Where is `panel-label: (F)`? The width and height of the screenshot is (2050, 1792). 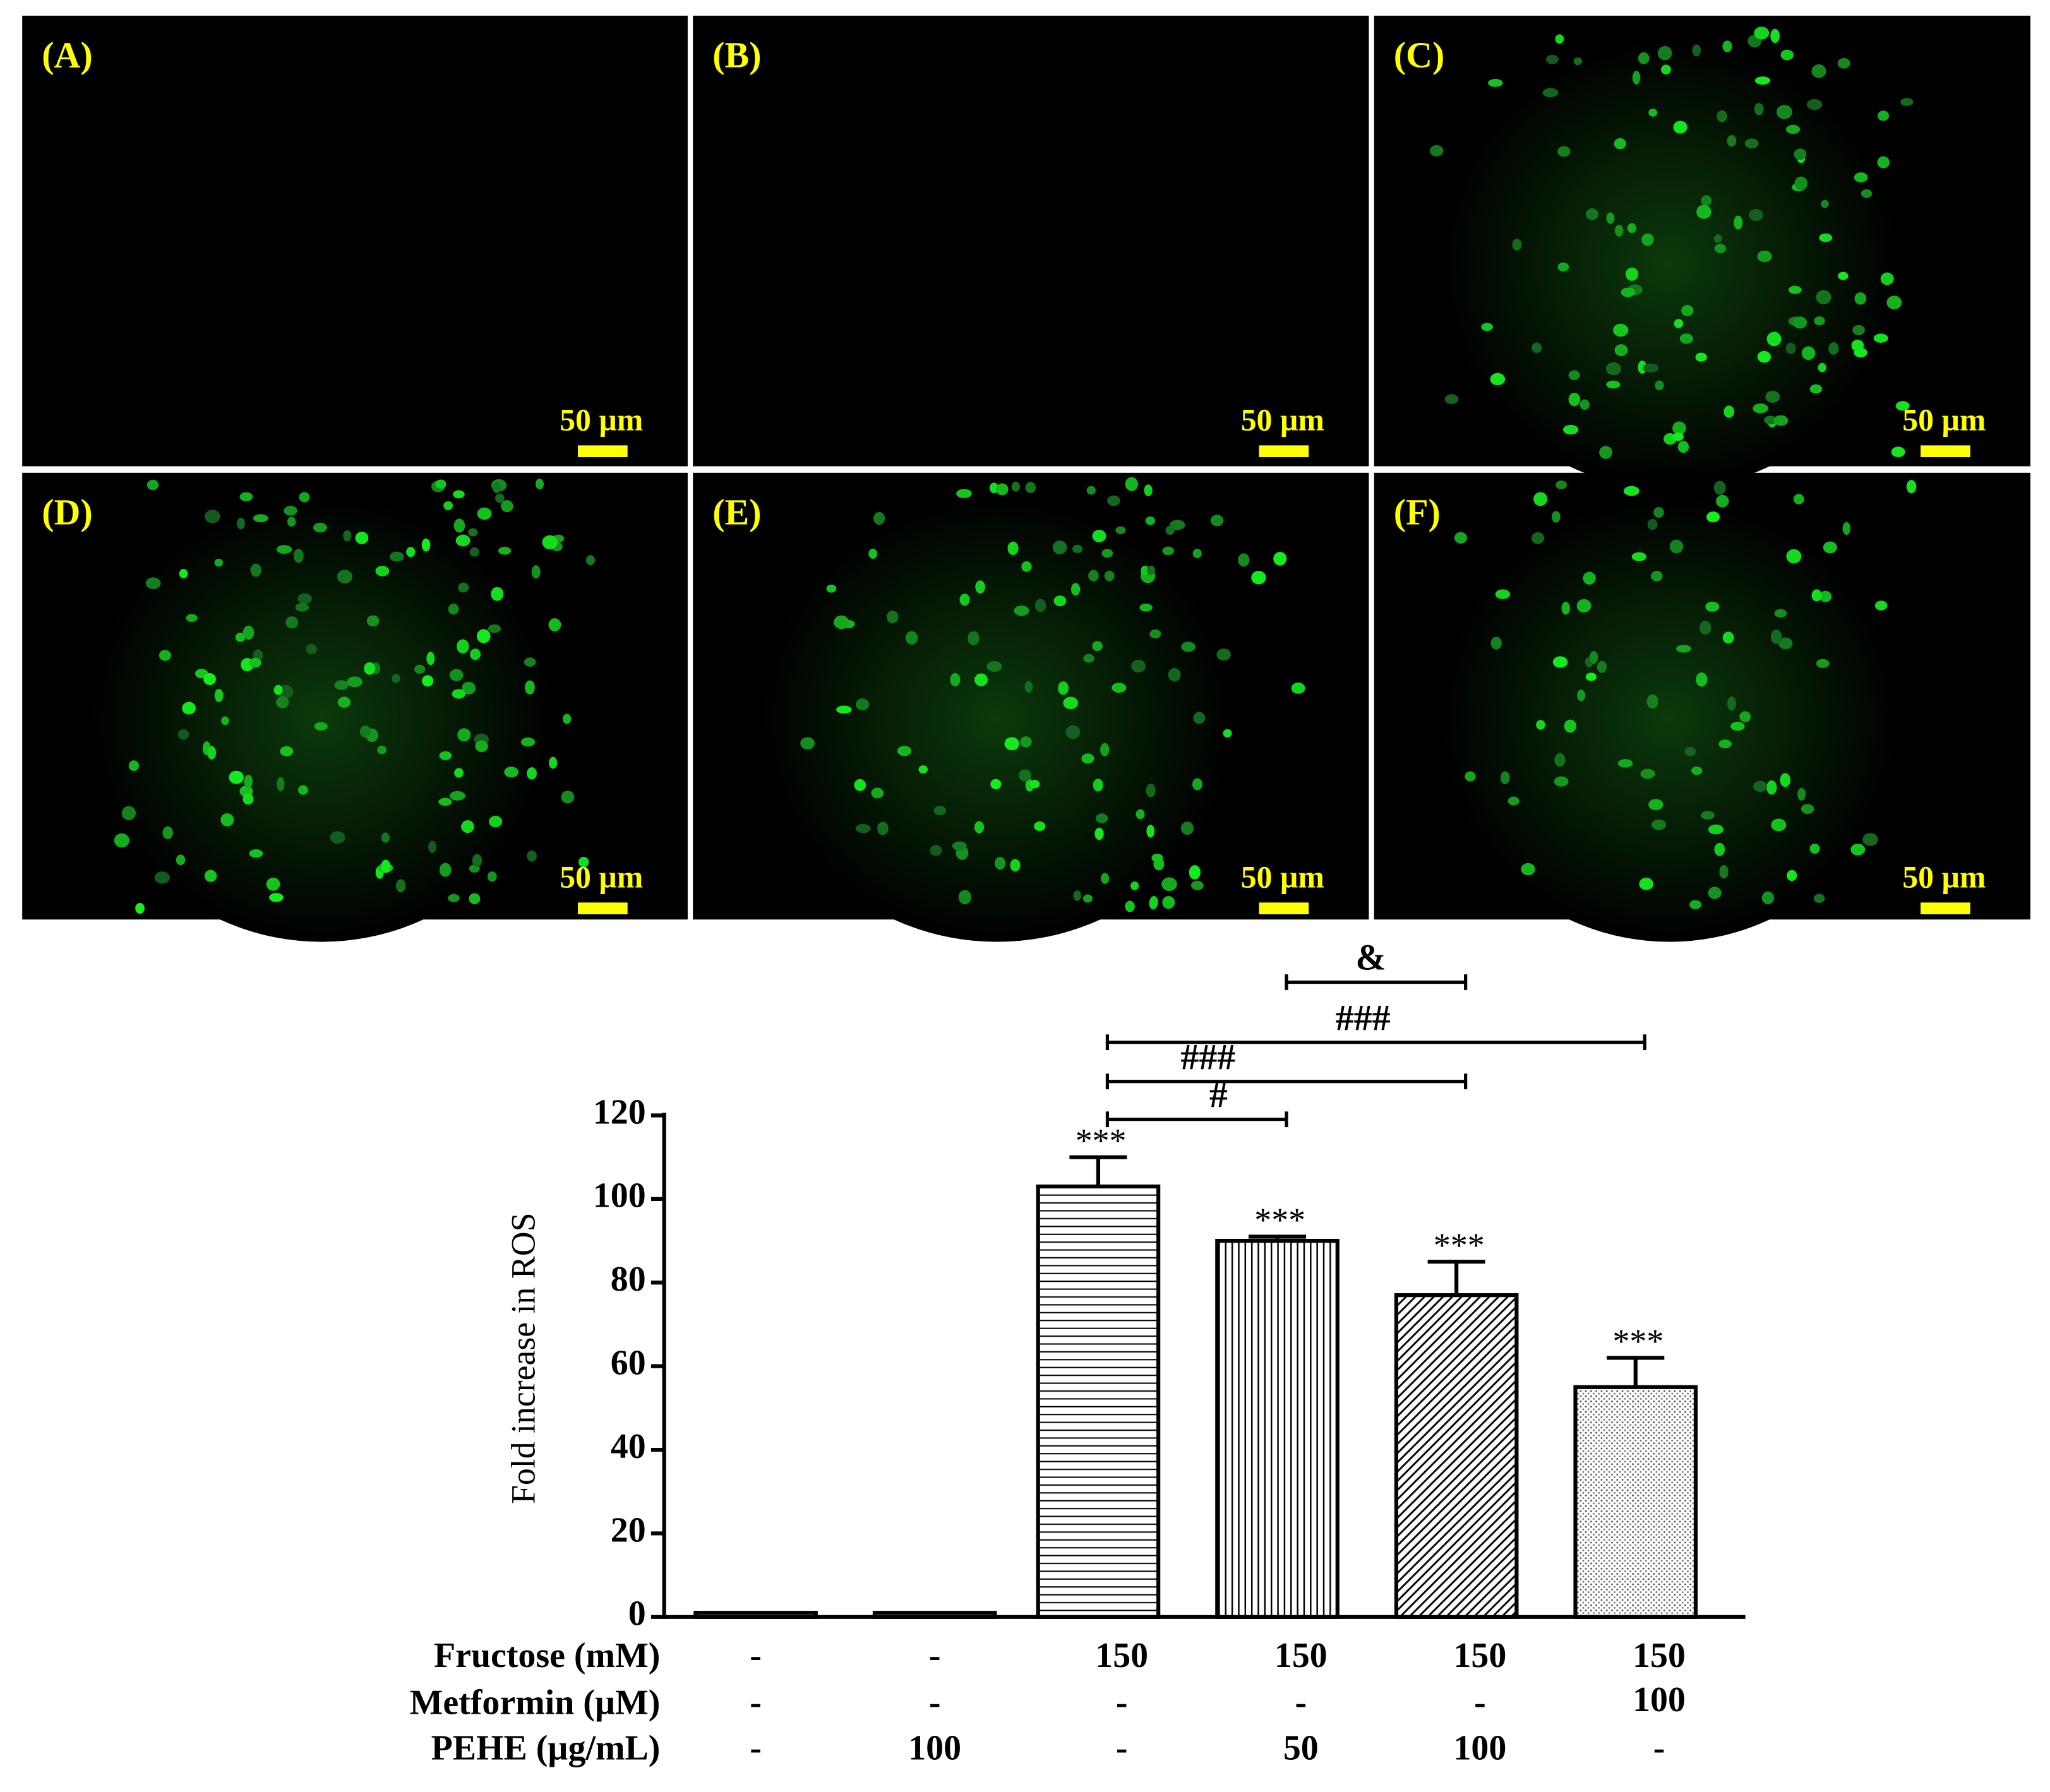 panel-label: (F) is located at coordinates (1417, 511).